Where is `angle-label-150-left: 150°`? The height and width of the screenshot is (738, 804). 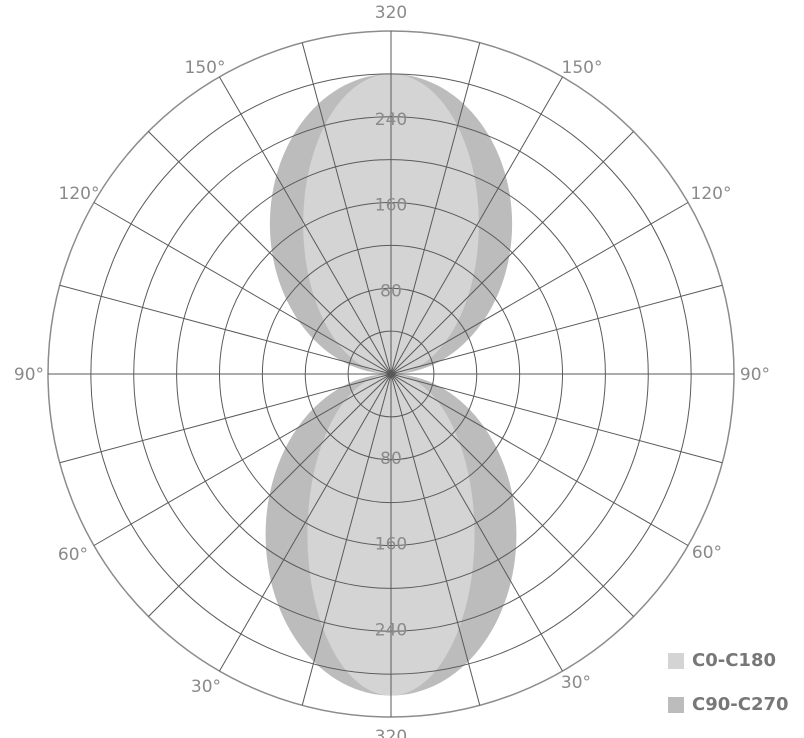 angle-label-150-left: 150° is located at coordinates (205, 68).